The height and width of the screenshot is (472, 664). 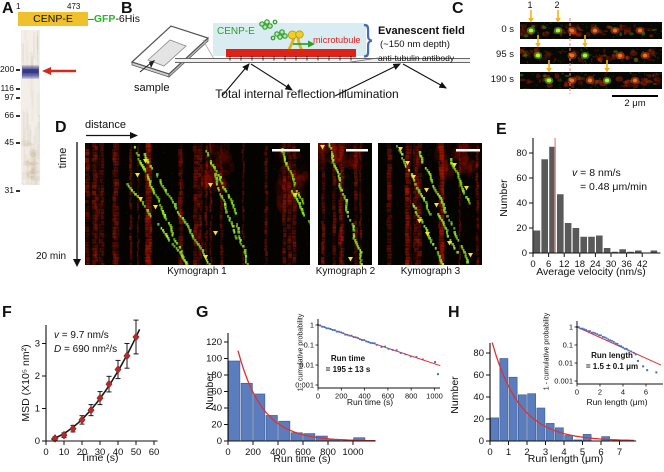 I want to click on svg-text: 80, so click(x=478, y=353).